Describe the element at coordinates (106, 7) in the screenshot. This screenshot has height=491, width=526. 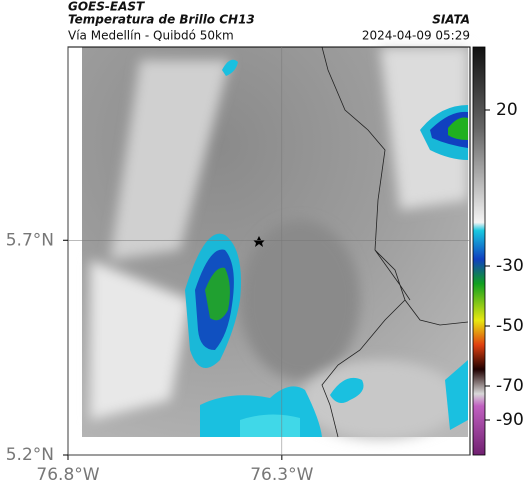
I see `header-text: GOES-EAST` at that location.